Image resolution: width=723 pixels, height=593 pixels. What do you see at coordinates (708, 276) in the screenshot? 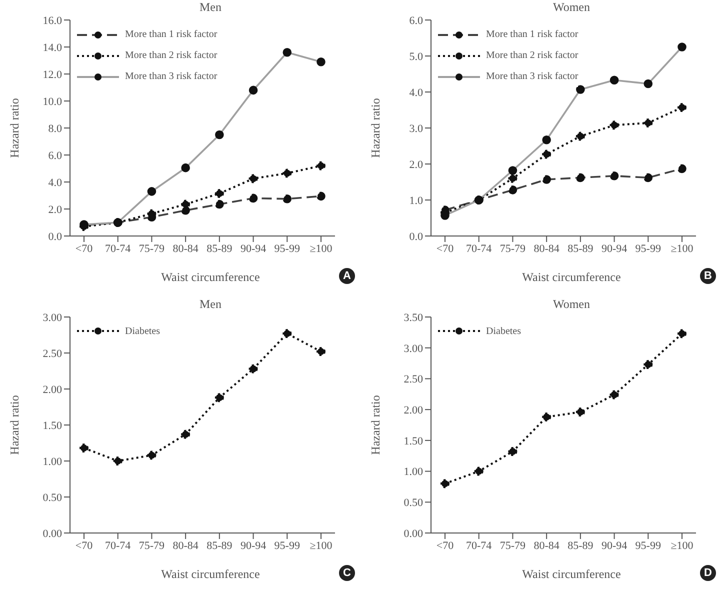
I see `text: B` at bounding box center [708, 276].